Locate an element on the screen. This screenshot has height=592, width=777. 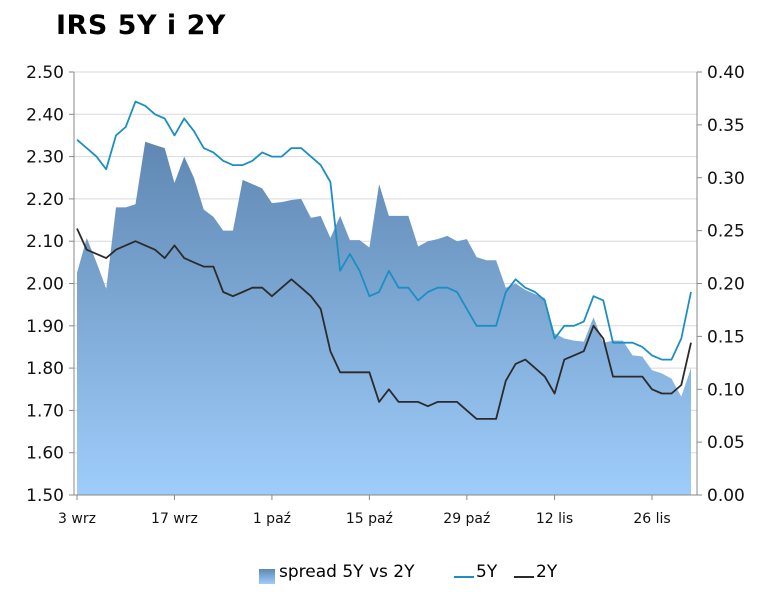
y-right-tick-label: 0.15 is located at coordinates (726, 337).